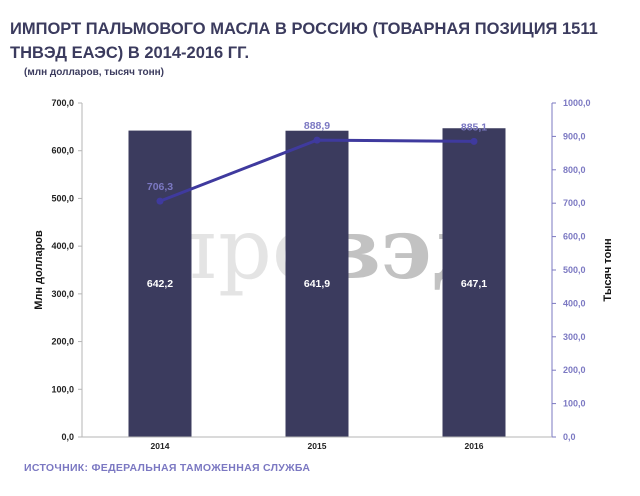  Describe the element at coordinates (317, 446) in the screenshot. I see `x-tick-label: 2015` at that location.